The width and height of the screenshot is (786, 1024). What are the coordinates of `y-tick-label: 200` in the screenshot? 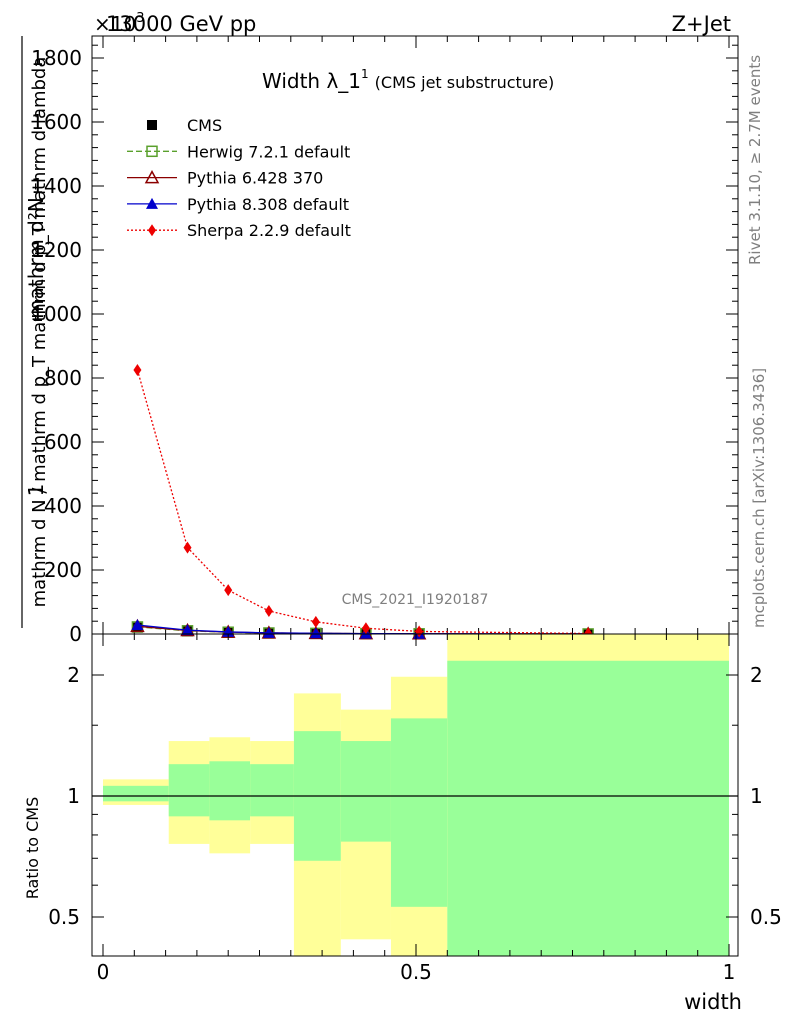 It's located at (63, 570).